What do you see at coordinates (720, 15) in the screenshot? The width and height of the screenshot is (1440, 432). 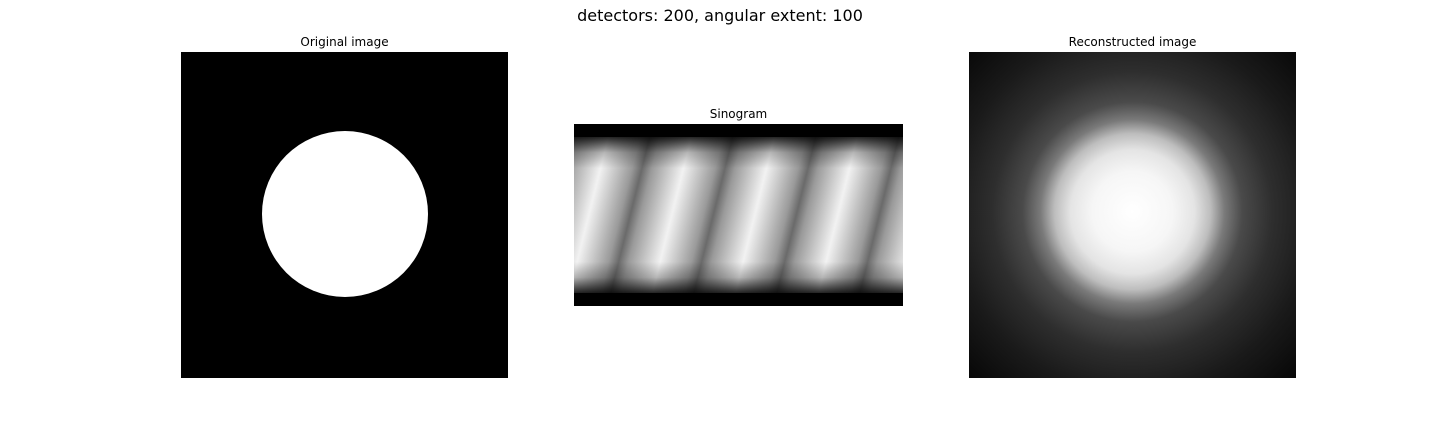 I see `figure-suptitle: detectors: 200, angular extent: 100` at bounding box center [720, 15].